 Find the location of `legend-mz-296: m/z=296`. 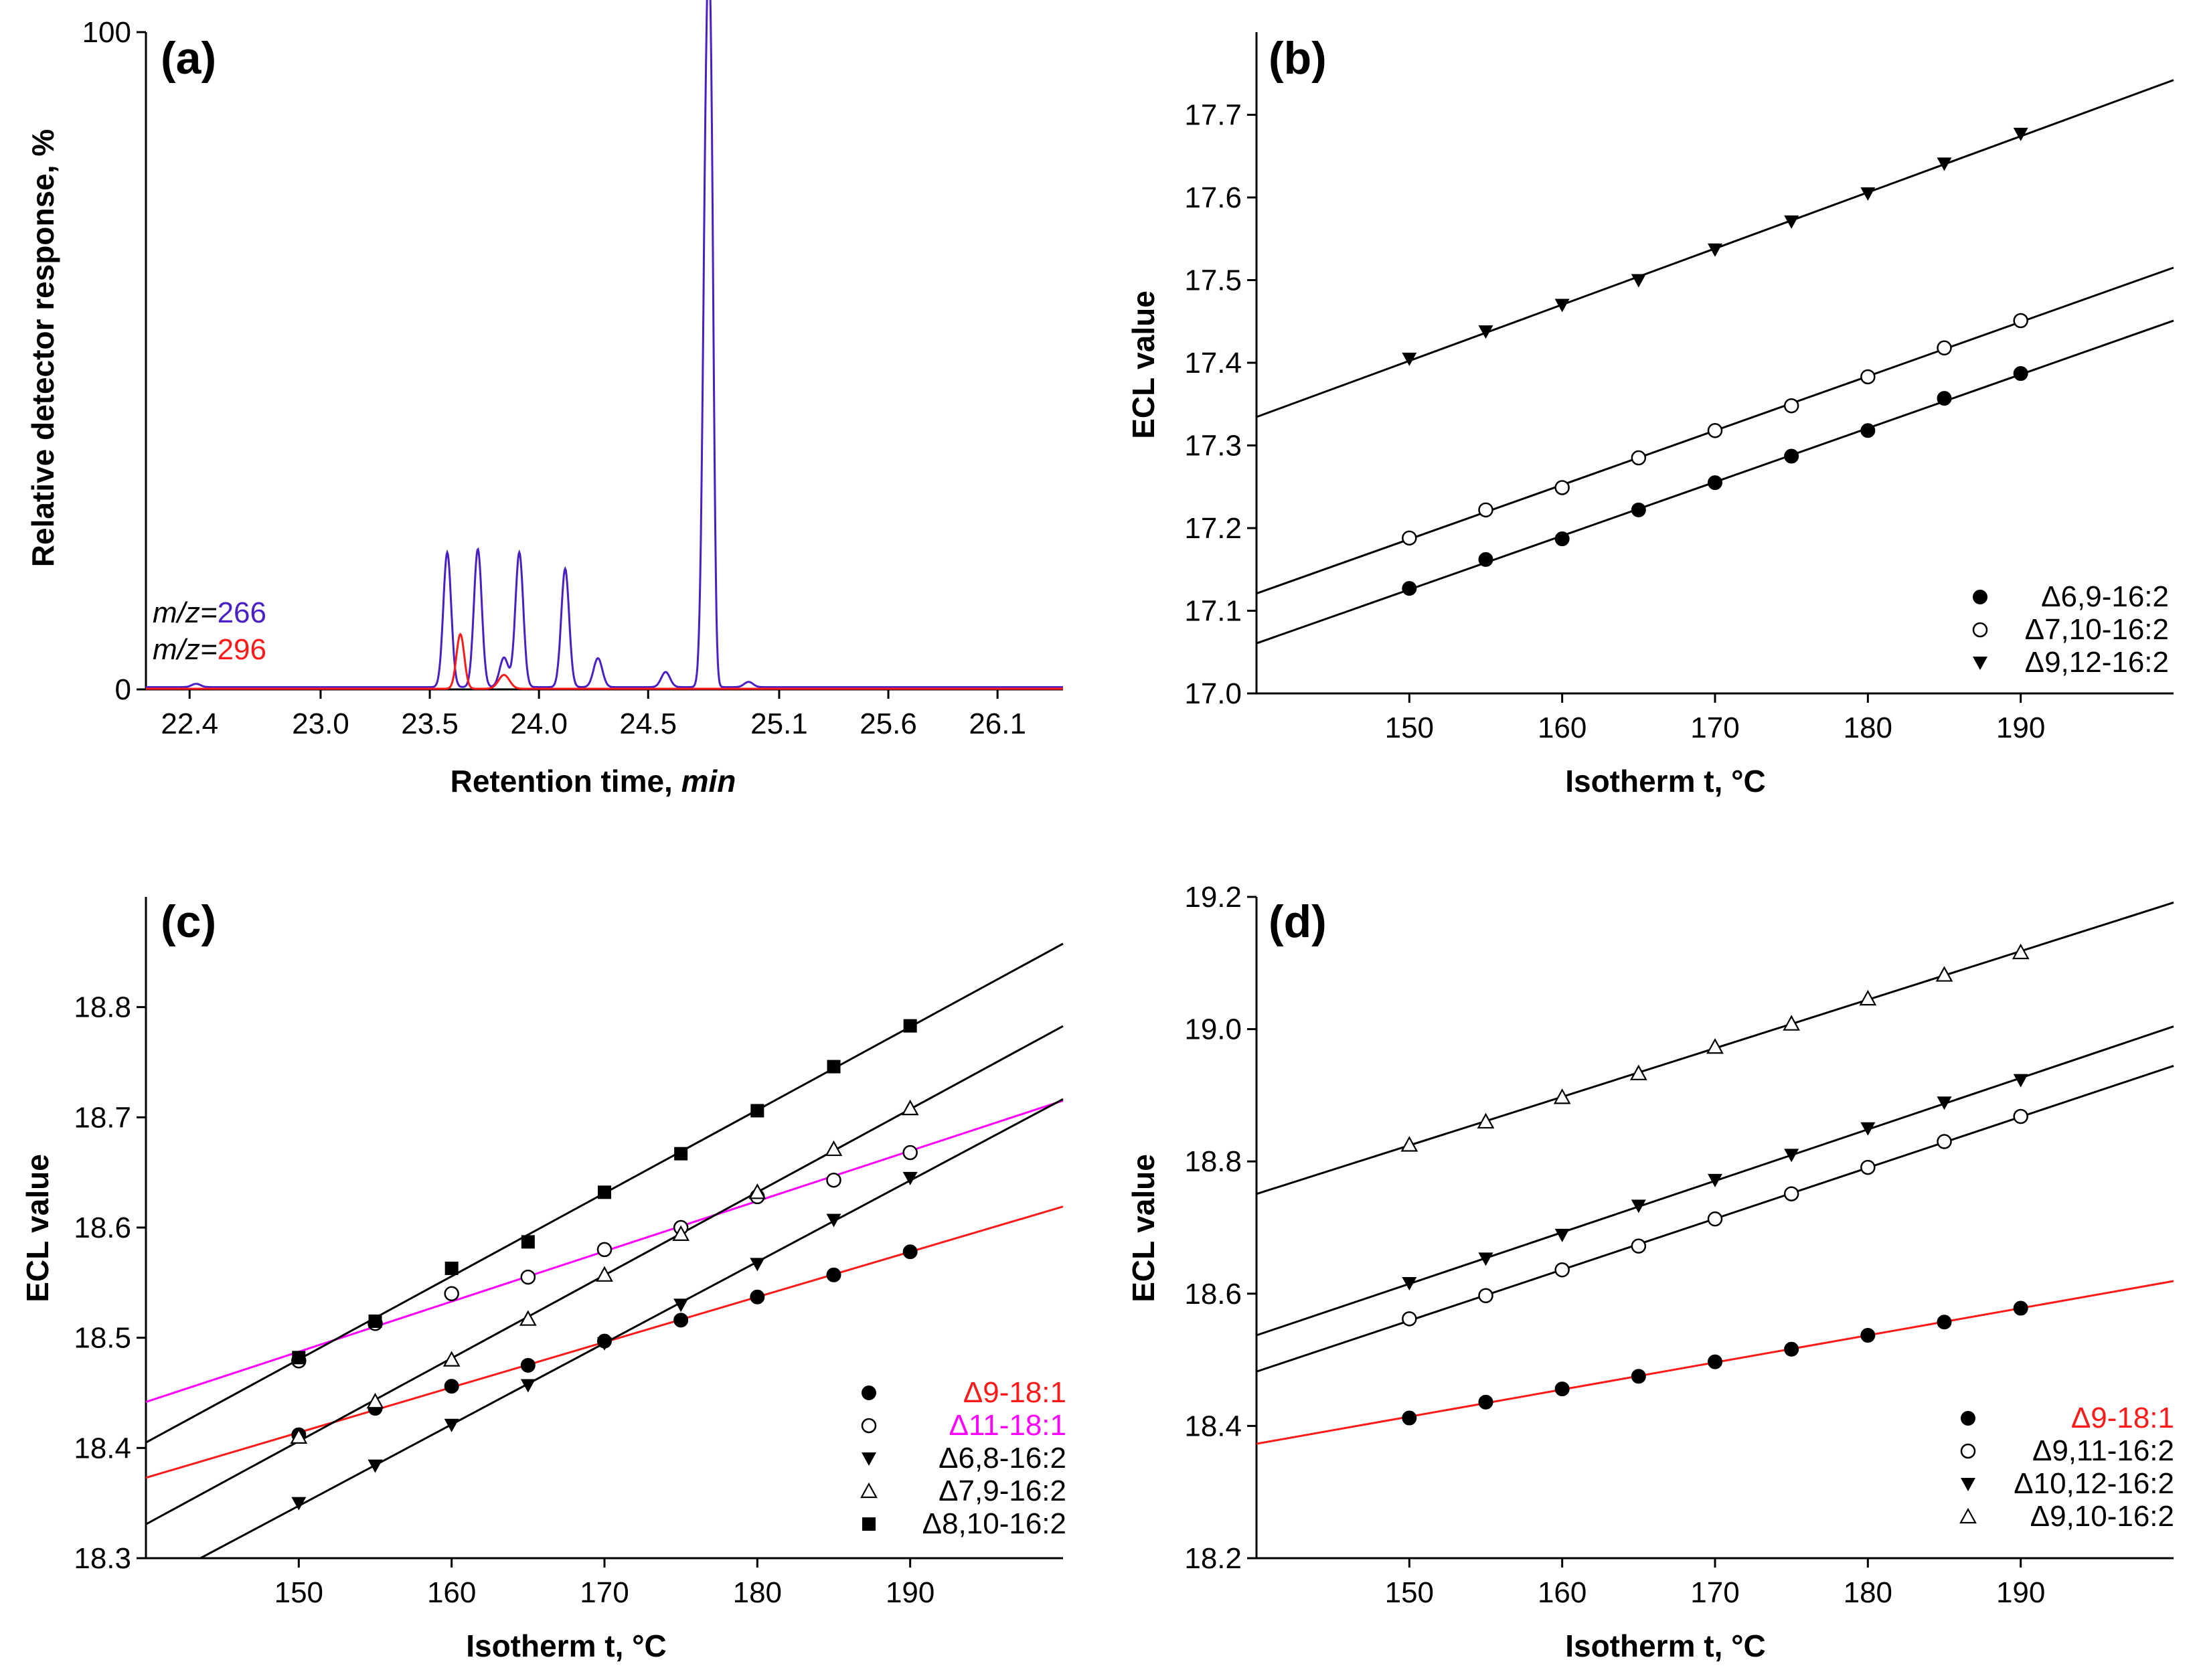

legend-mz-296: m/z=296 is located at coordinates (209, 649).